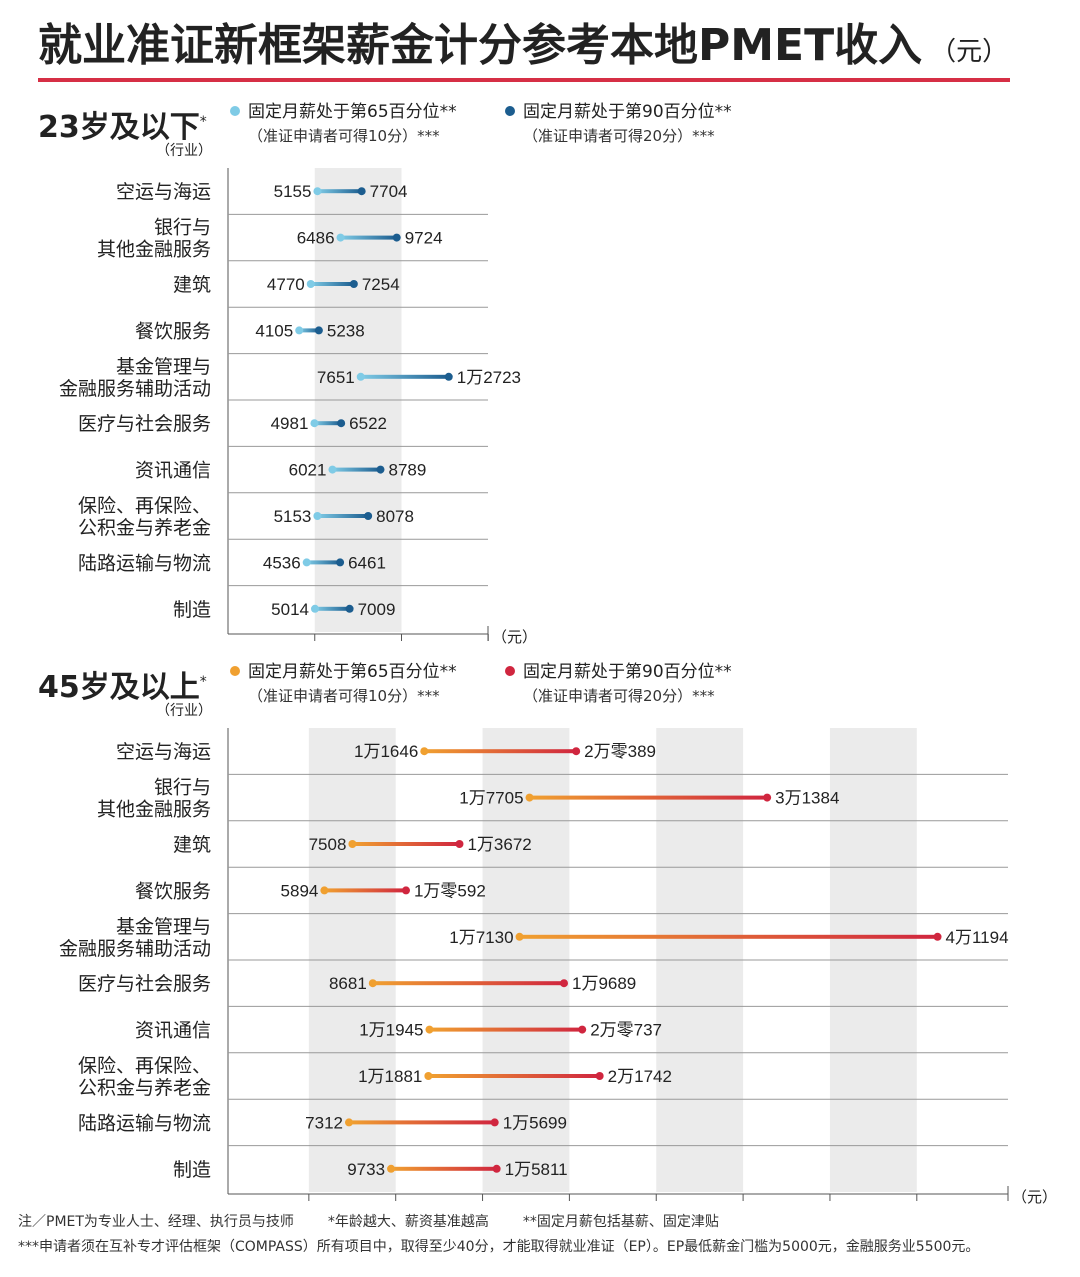 The height and width of the screenshot is (1277, 1080). I want to click on industry-label: 其他金融服务, so click(154, 250).